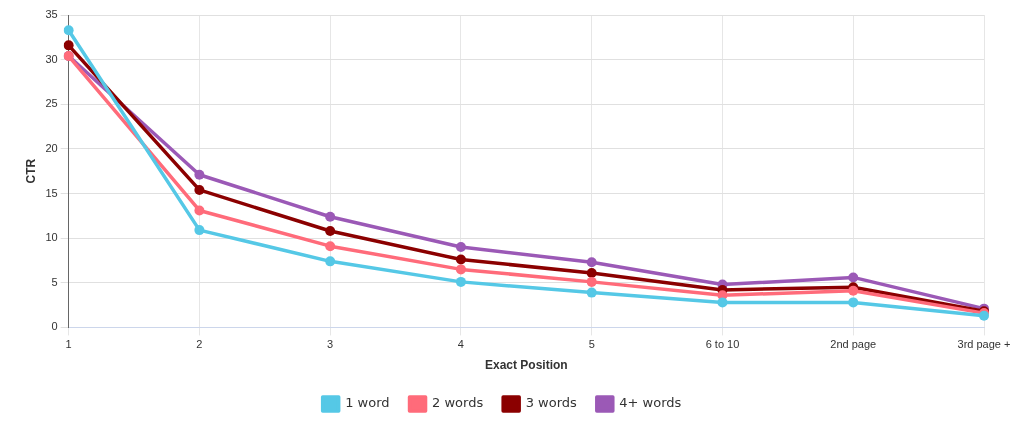 The height and width of the screenshot is (426, 1024). I want to click on y-axis-title: CTR, so click(30, 171).